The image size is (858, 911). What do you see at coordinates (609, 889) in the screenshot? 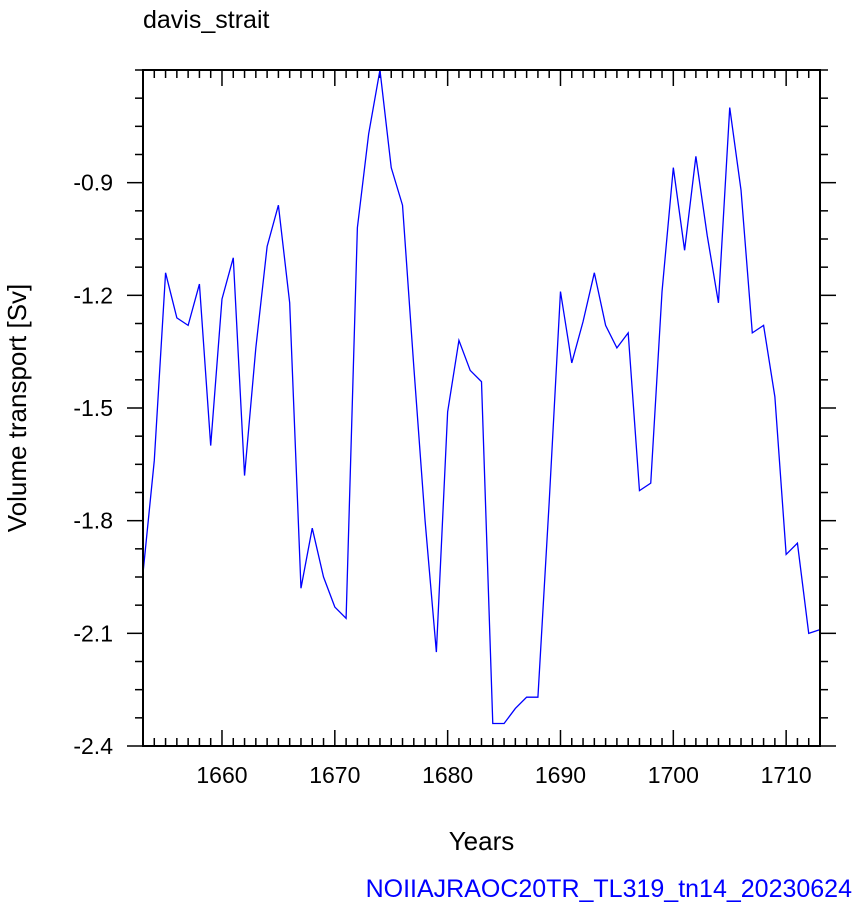
I see `footer-run-id: NOIIAJRAOC20TR_TL319_tn14_20230624` at bounding box center [609, 889].